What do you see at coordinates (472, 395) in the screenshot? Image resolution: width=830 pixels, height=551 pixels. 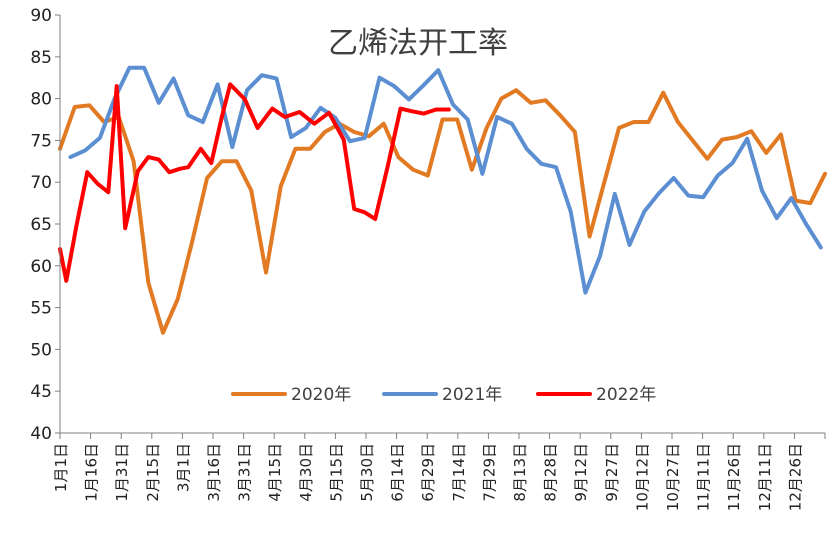 I see `legend-label: 2021年` at bounding box center [472, 395].